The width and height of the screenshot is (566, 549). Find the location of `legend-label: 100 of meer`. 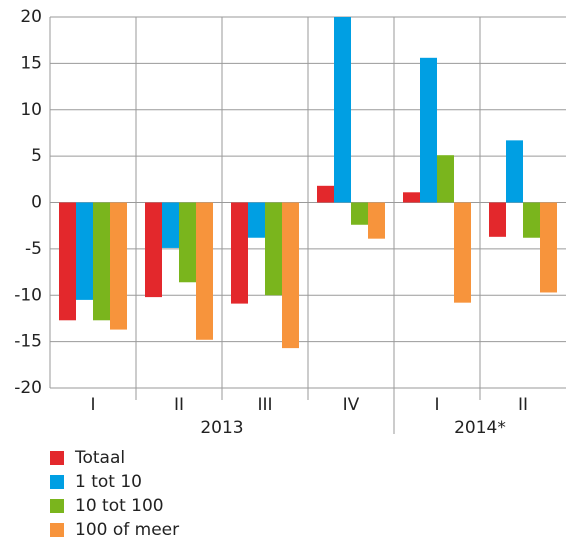

legend-label: 100 of meer is located at coordinates (127, 530).